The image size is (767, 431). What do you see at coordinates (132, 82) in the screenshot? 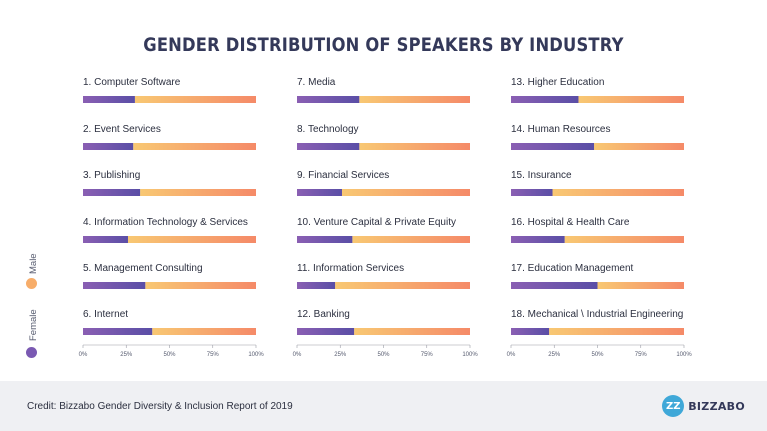
I see `category-label: 1. Computer Software` at bounding box center [132, 82].